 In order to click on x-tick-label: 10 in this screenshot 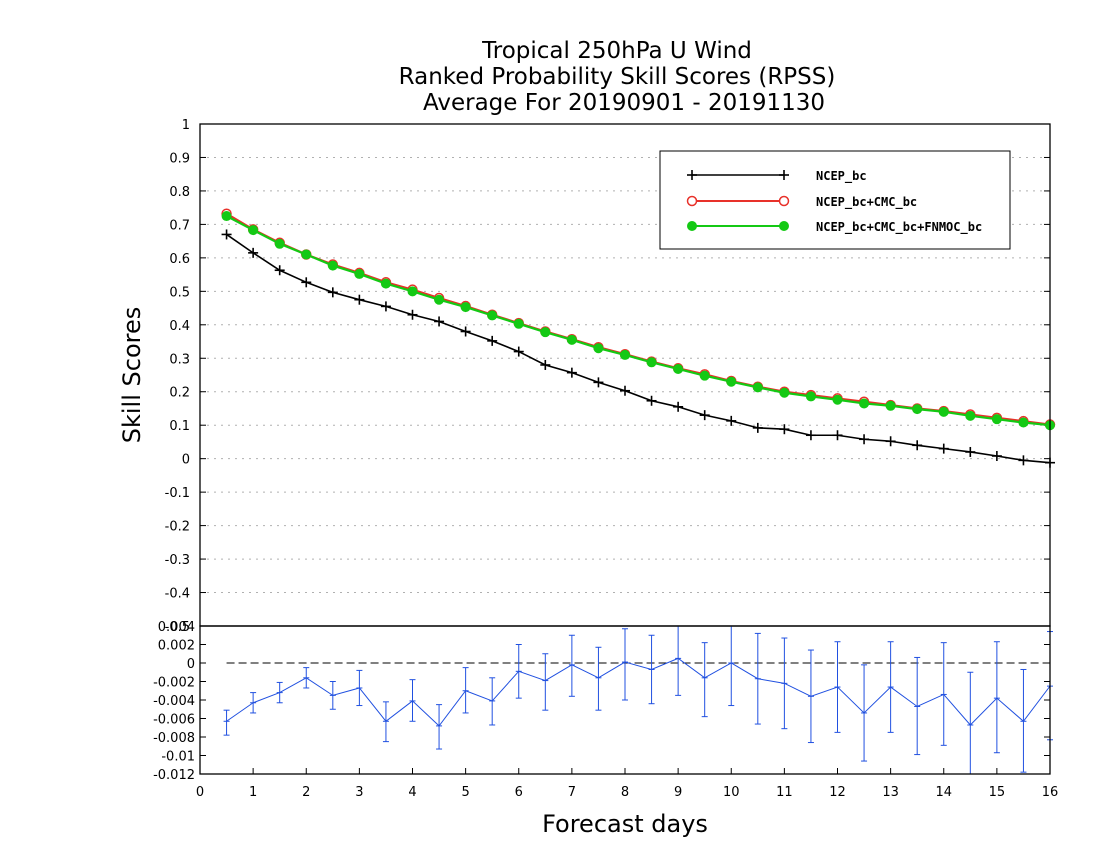, I will do `click(731, 792)`.